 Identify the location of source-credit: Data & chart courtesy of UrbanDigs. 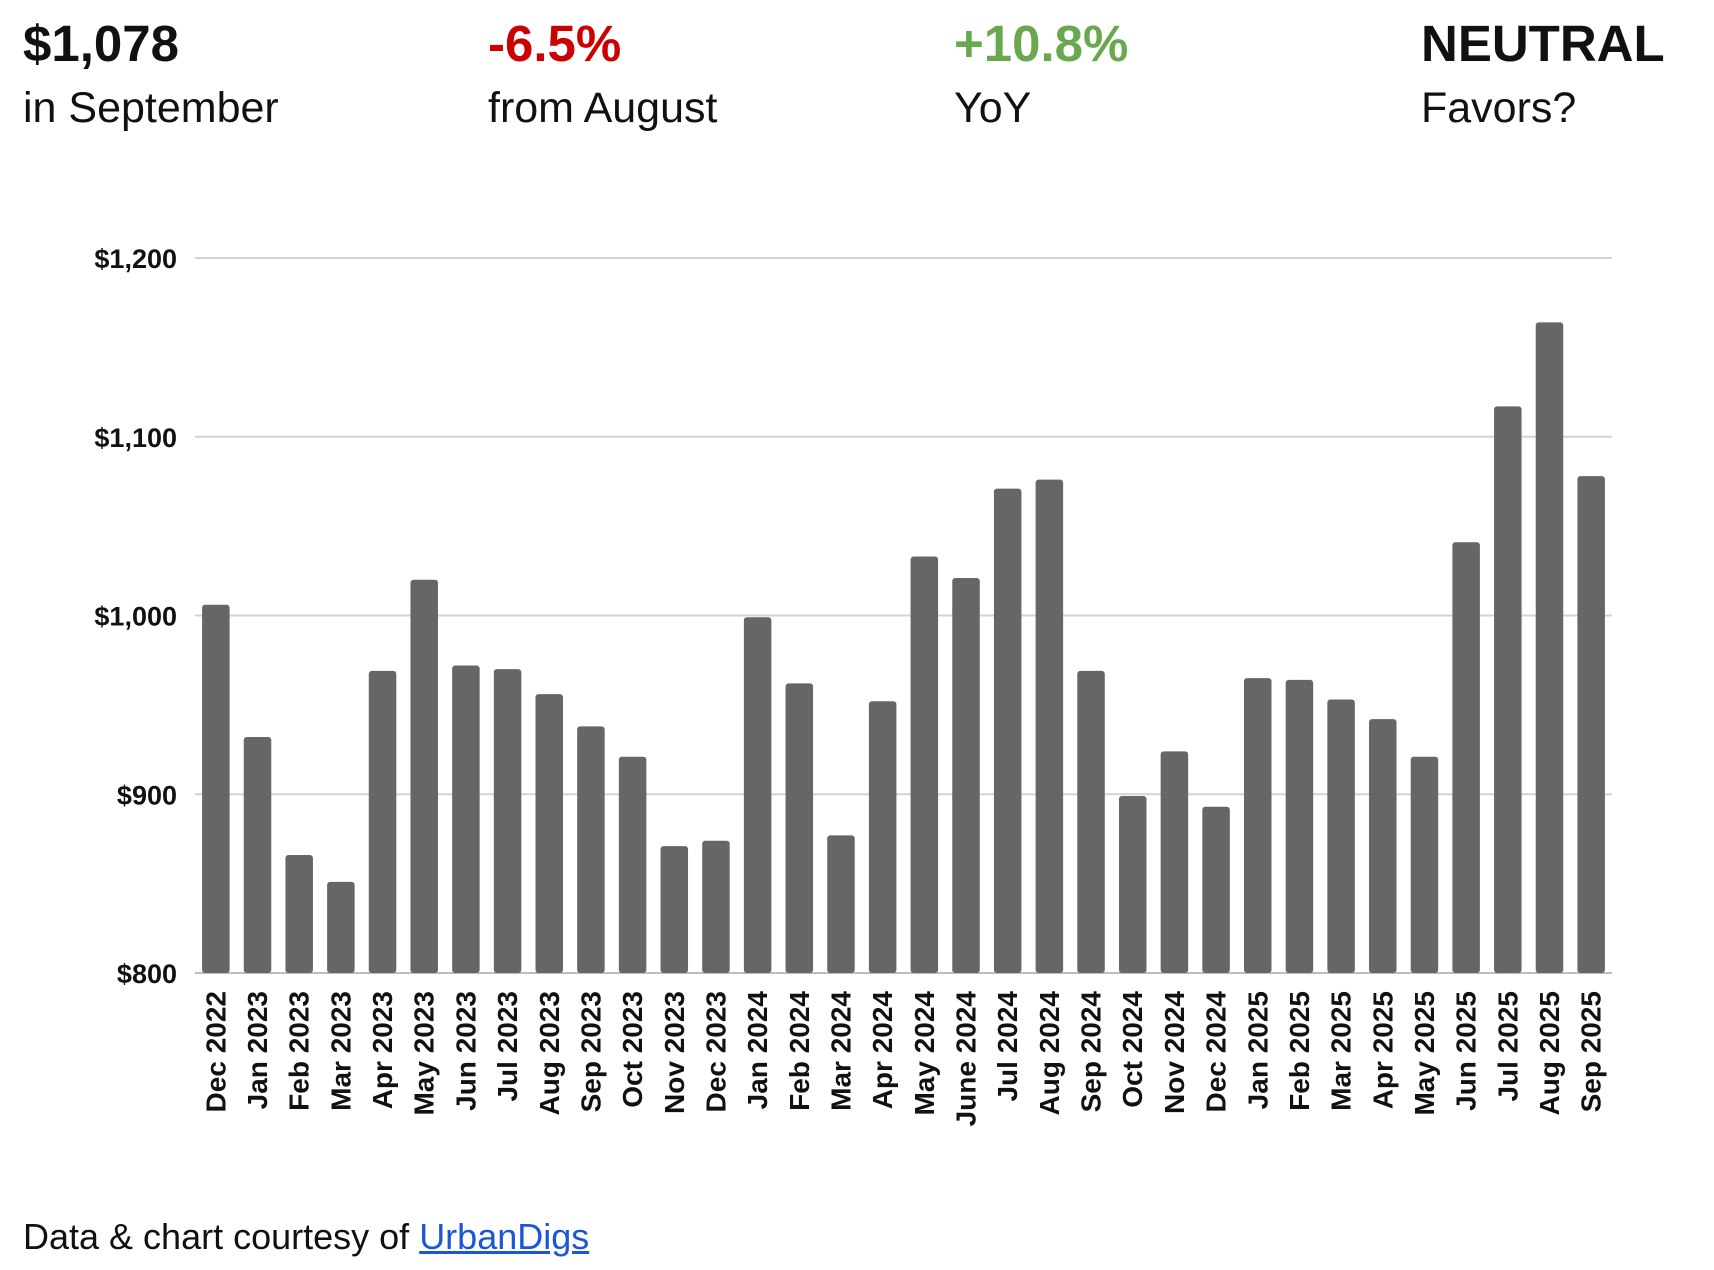
(306, 1237).